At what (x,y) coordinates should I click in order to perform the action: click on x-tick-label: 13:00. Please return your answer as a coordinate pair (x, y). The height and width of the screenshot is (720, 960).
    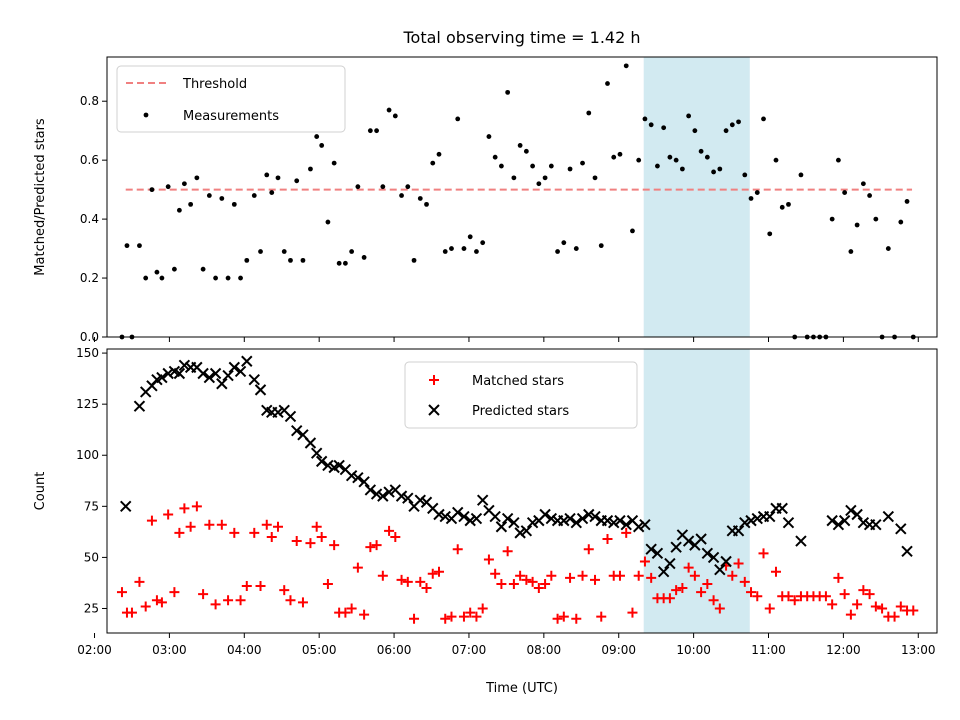
    Looking at the image, I should click on (918, 650).